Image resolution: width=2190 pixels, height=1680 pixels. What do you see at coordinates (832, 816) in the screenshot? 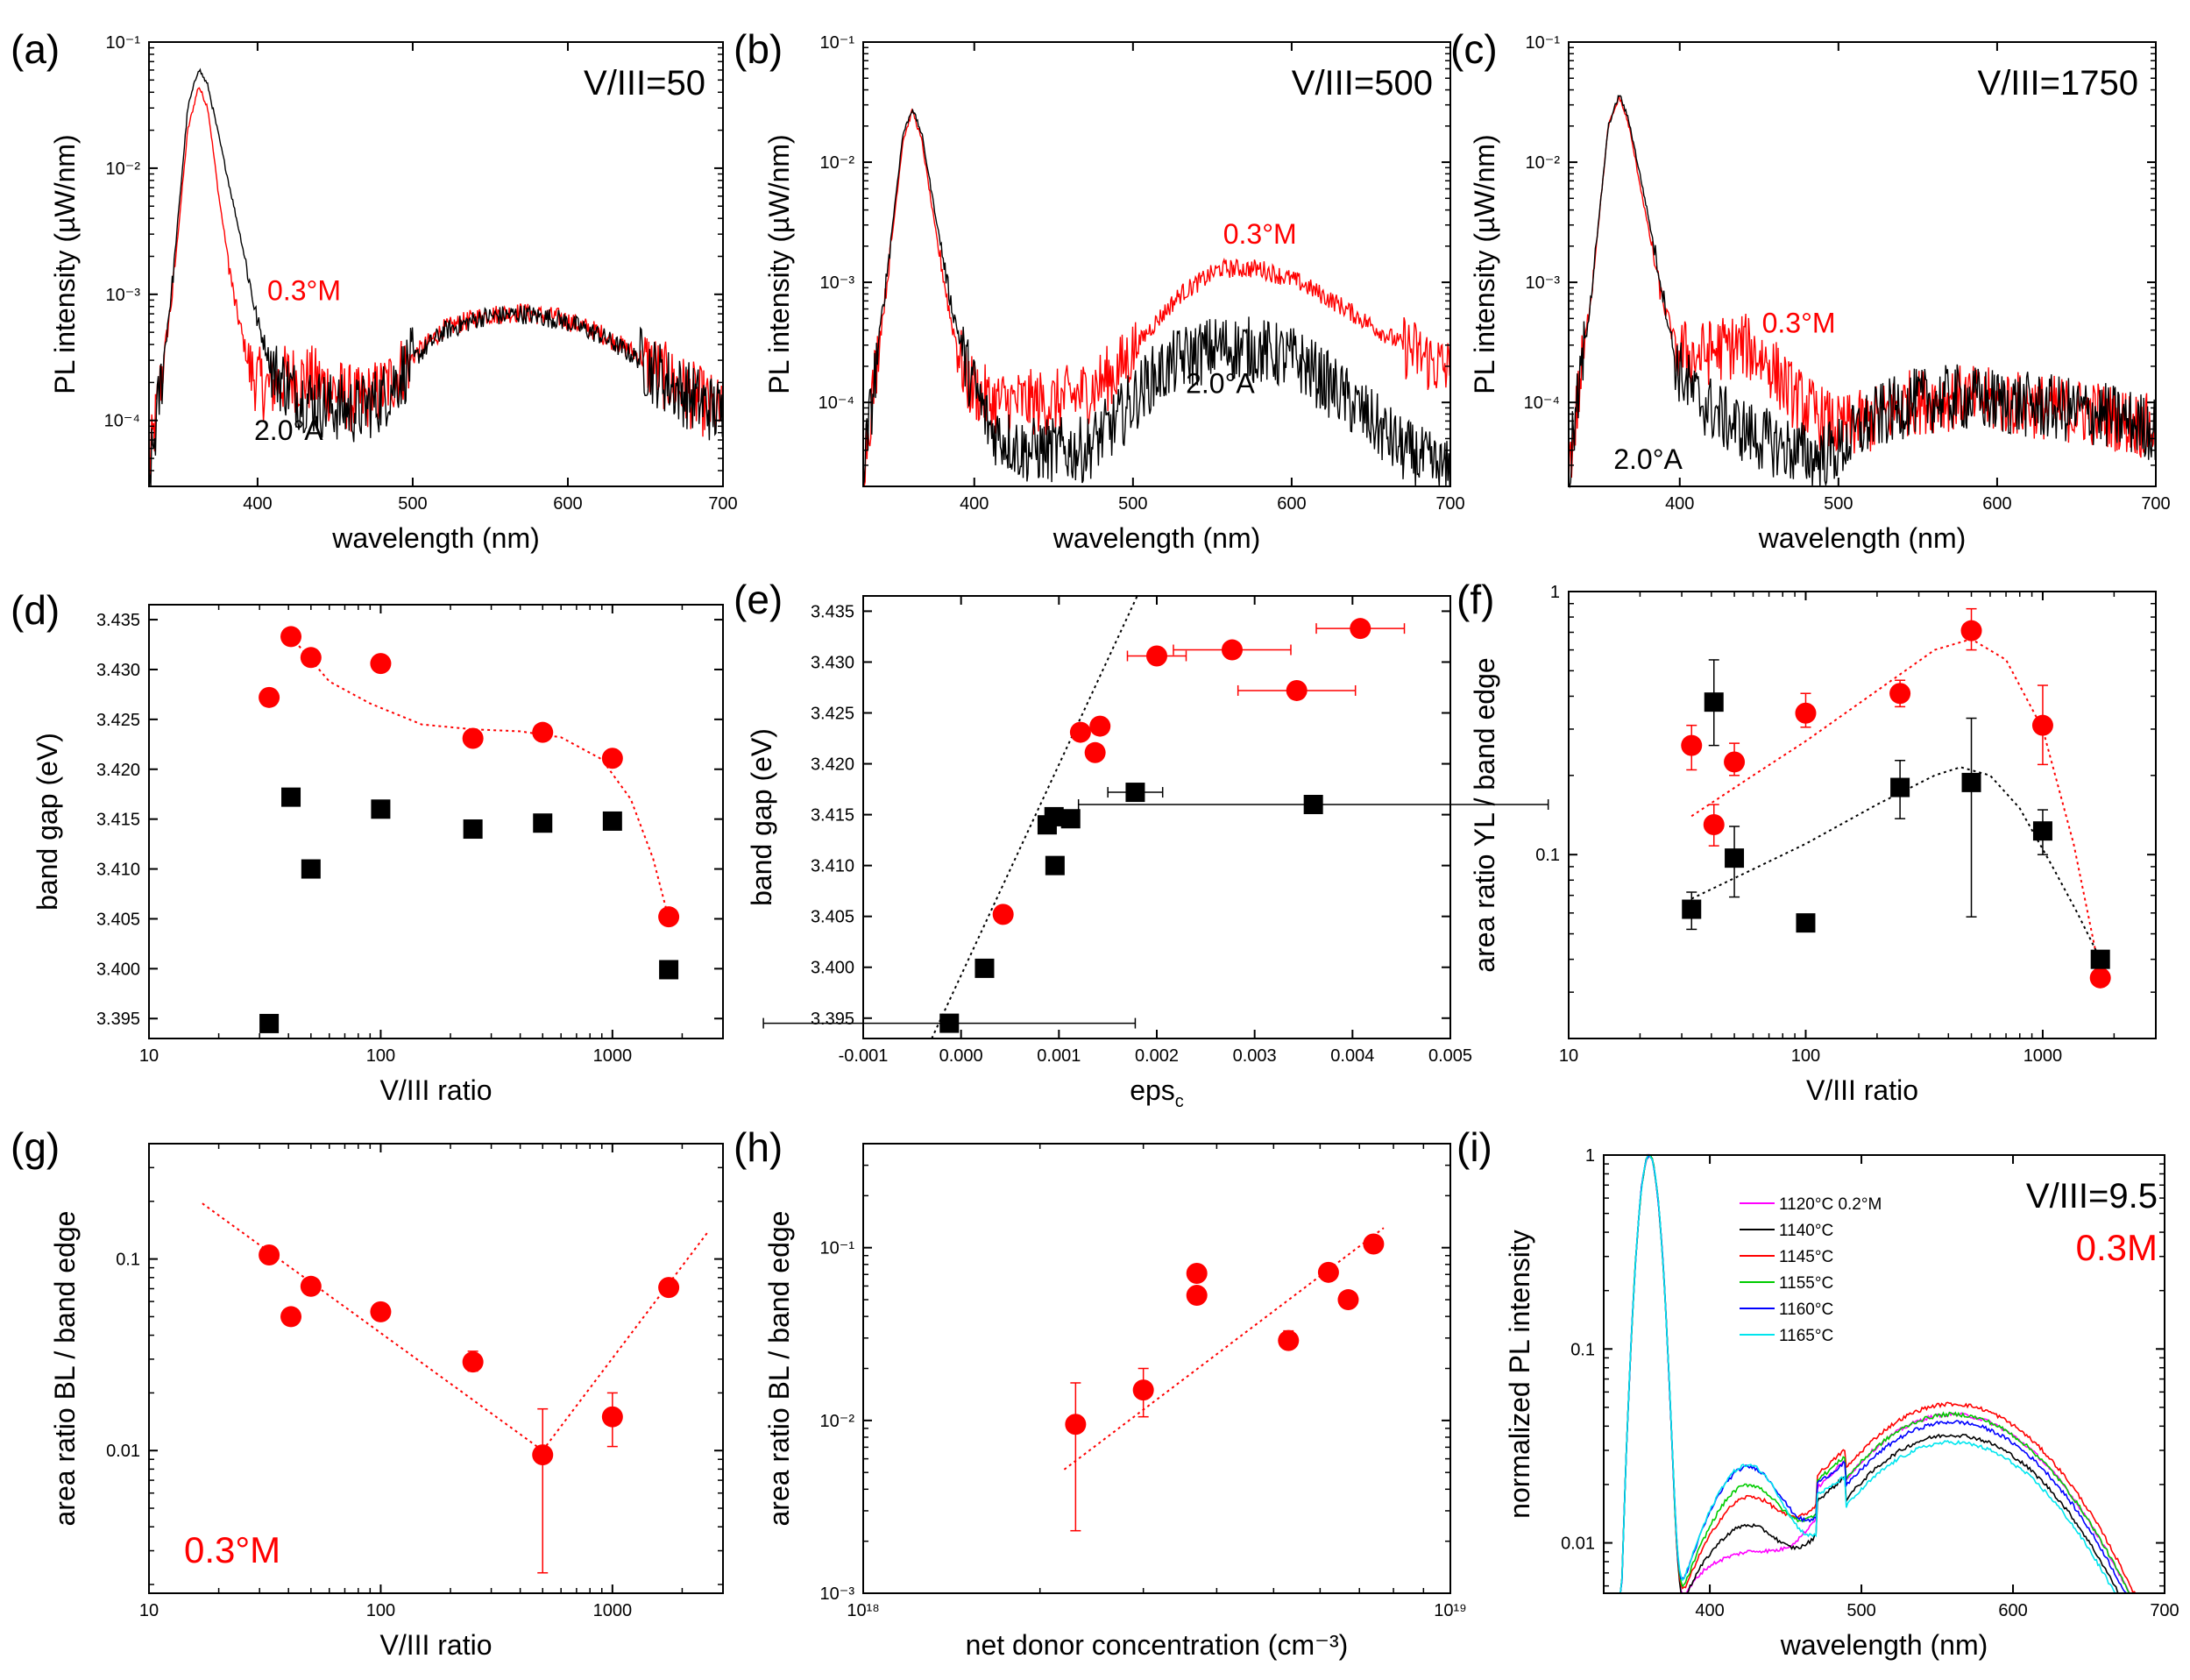
I see `y-tick-label: 3.415` at bounding box center [832, 816].